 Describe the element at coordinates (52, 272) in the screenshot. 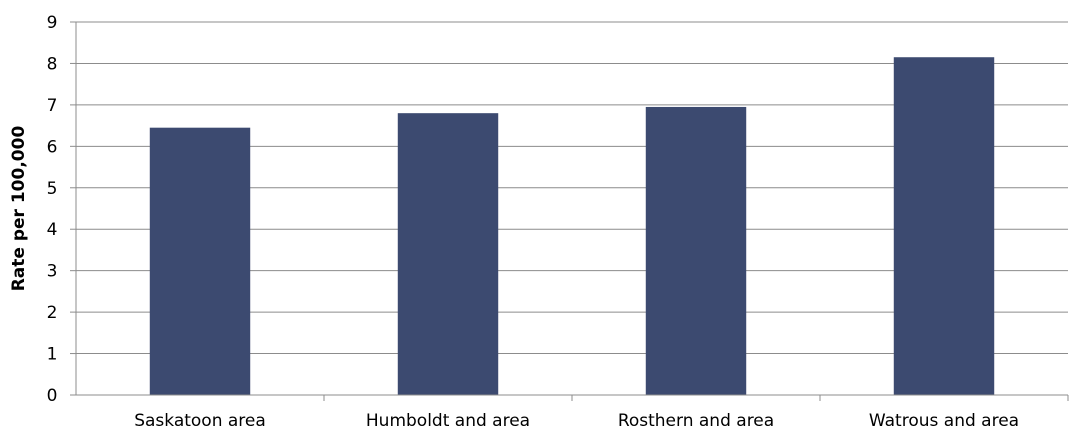

I see `y-tick-label: 3` at that location.